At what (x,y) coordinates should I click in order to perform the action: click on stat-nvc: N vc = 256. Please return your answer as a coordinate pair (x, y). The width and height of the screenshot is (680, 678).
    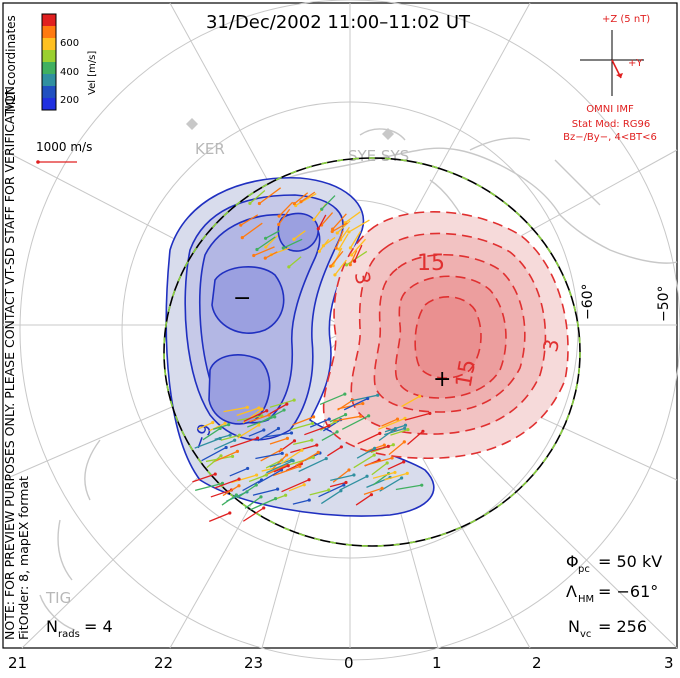
    Looking at the image, I should click on (607, 628).